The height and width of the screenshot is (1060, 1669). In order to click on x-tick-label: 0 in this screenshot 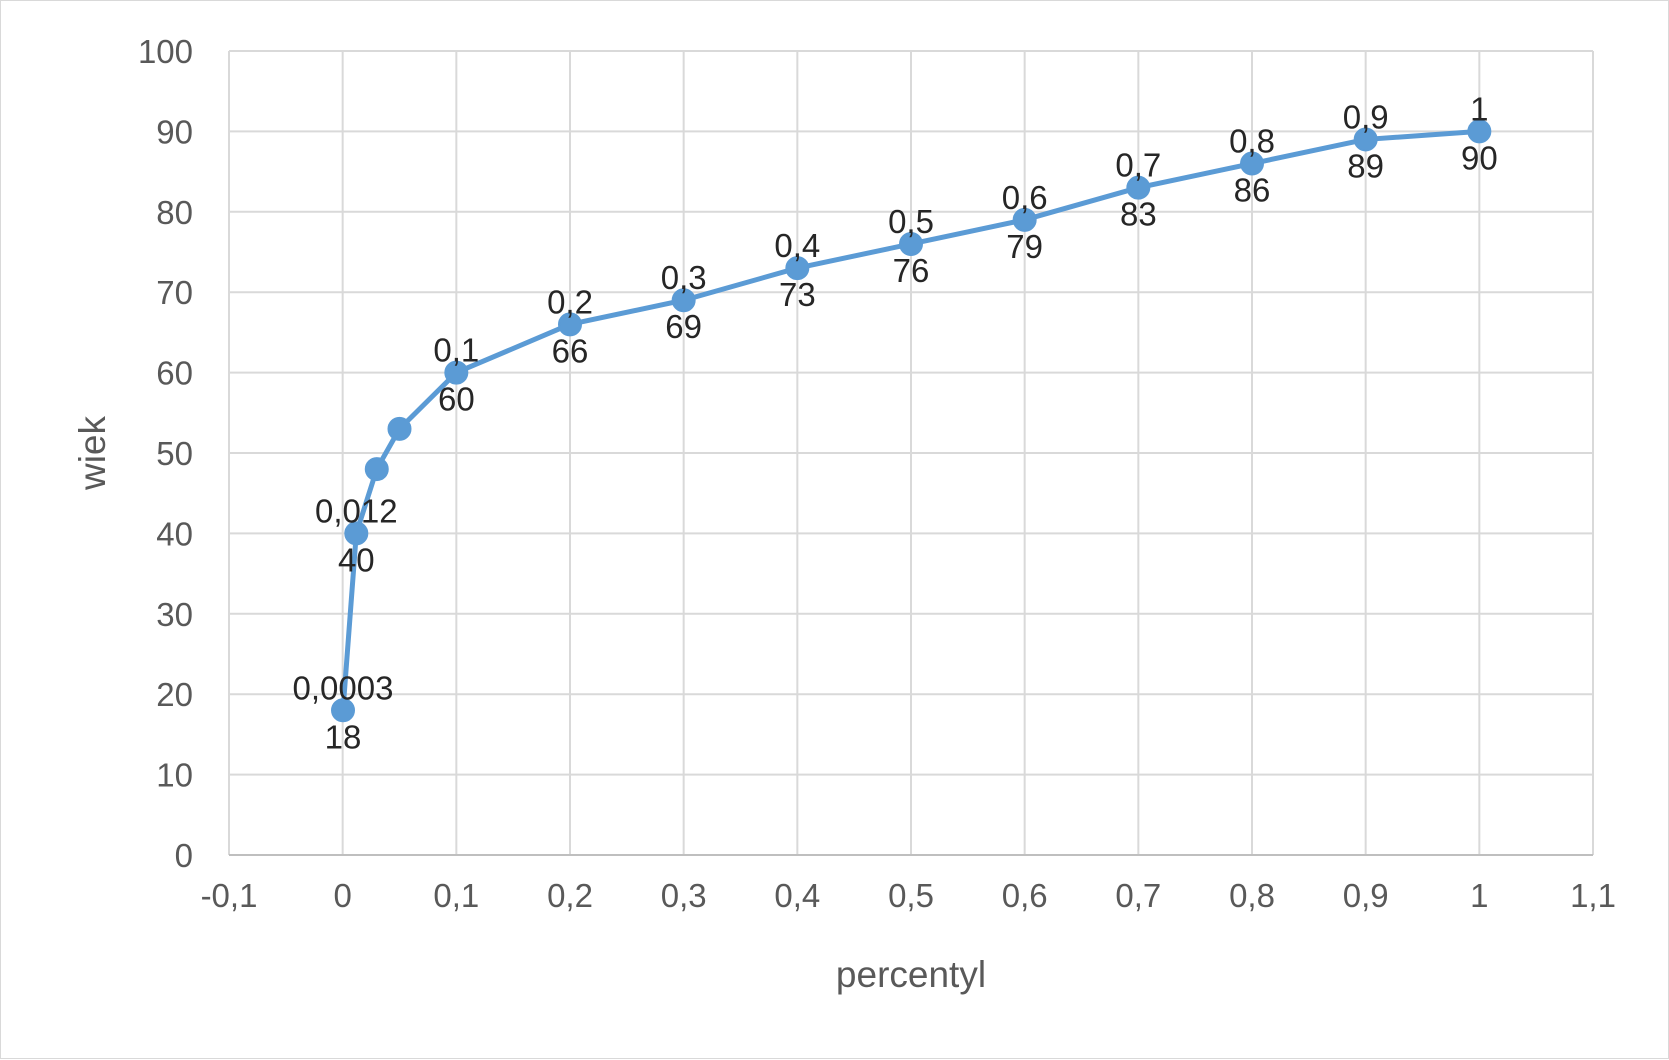, I will do `click(342, 895)`.